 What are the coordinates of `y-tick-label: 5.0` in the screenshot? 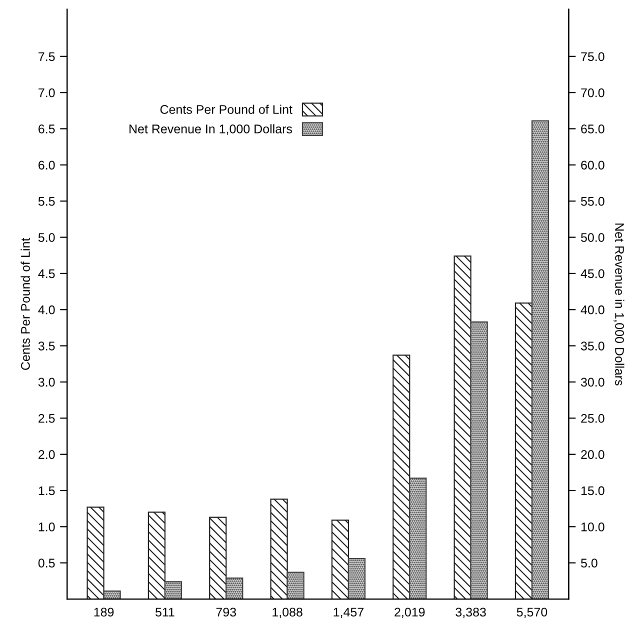 It's located at (46, 237).